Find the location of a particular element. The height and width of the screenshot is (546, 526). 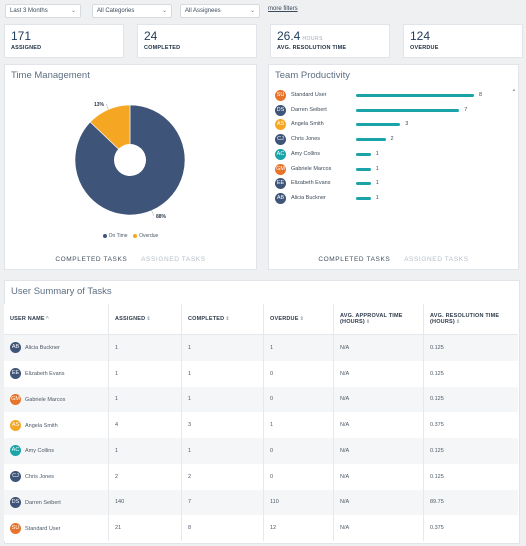

pie-chart: 88% 13% is located at coordinates (130, 161).